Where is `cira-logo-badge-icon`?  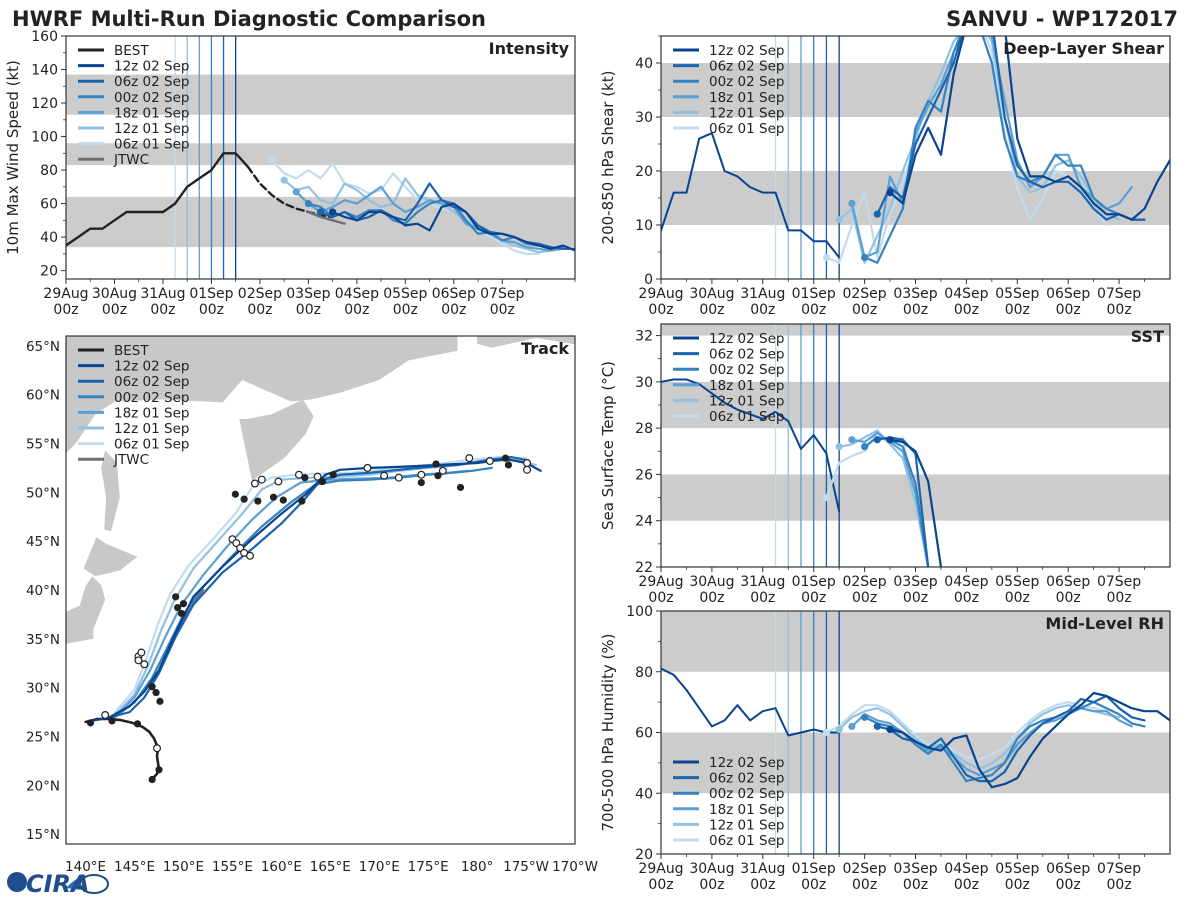 cira-logo-badge-icon is located at coordinates (94, 884).